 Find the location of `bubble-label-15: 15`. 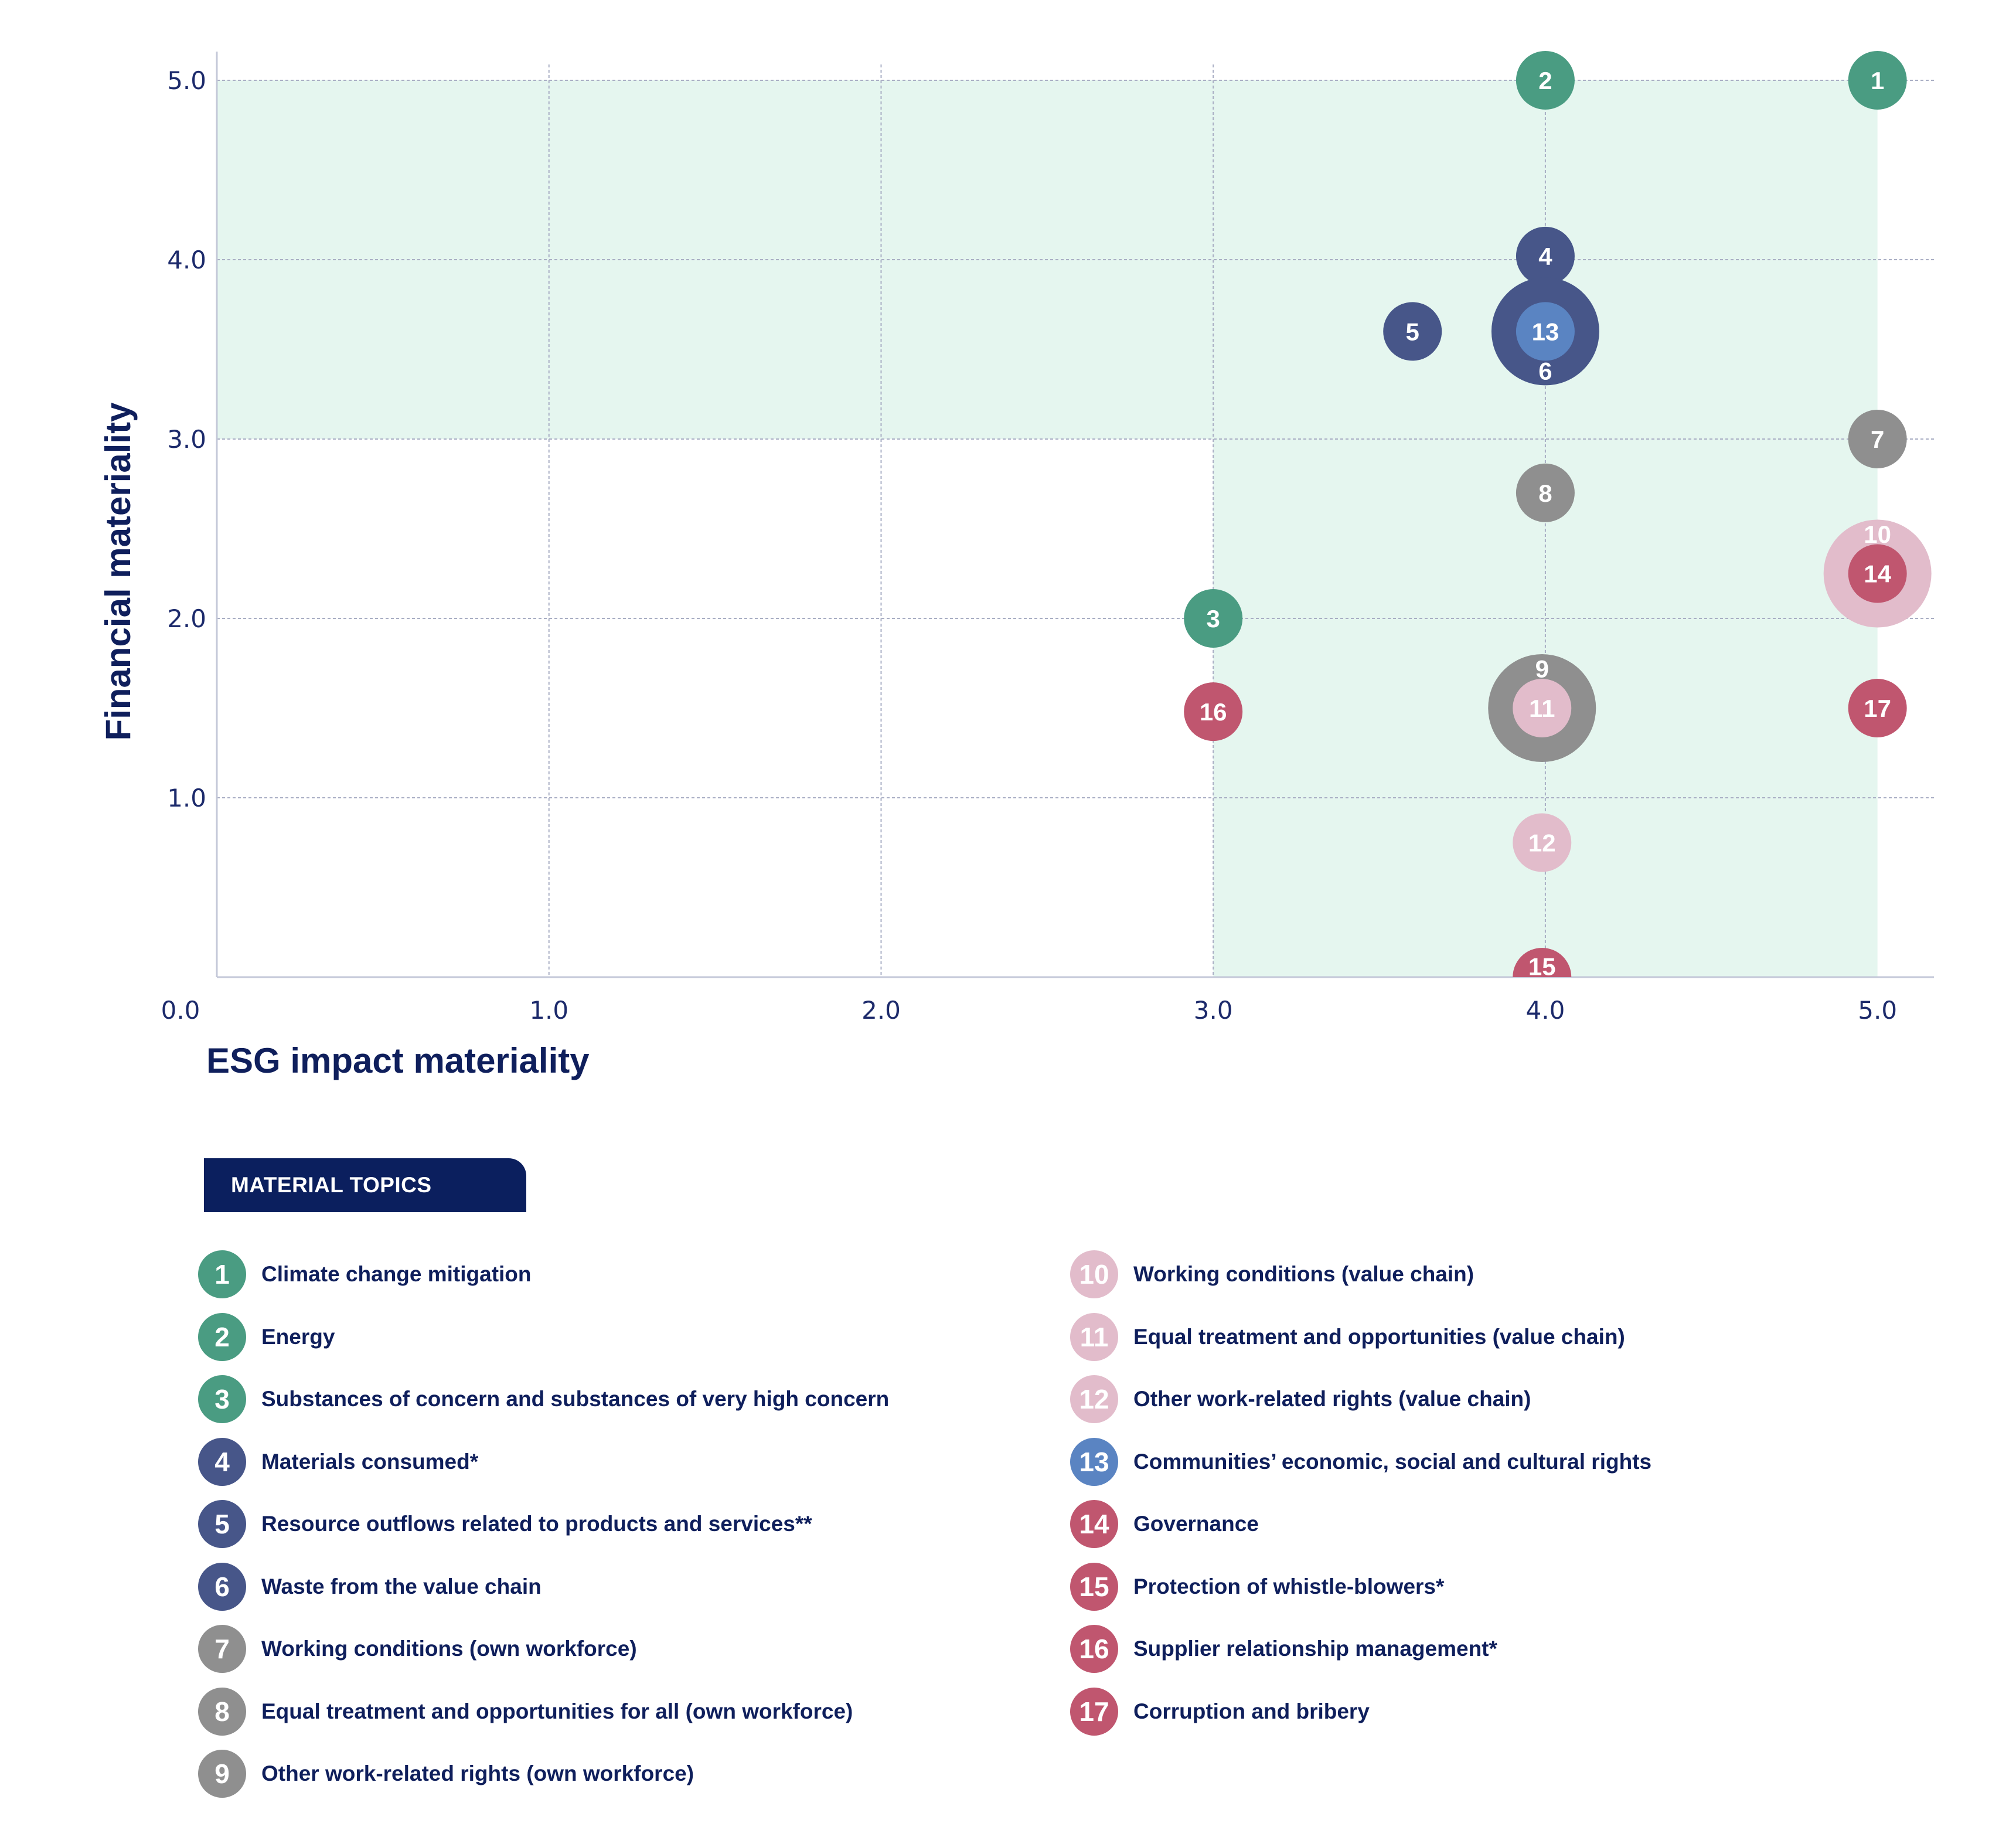

bubble-label-15: 15 is located at coordinates (1542, 967).